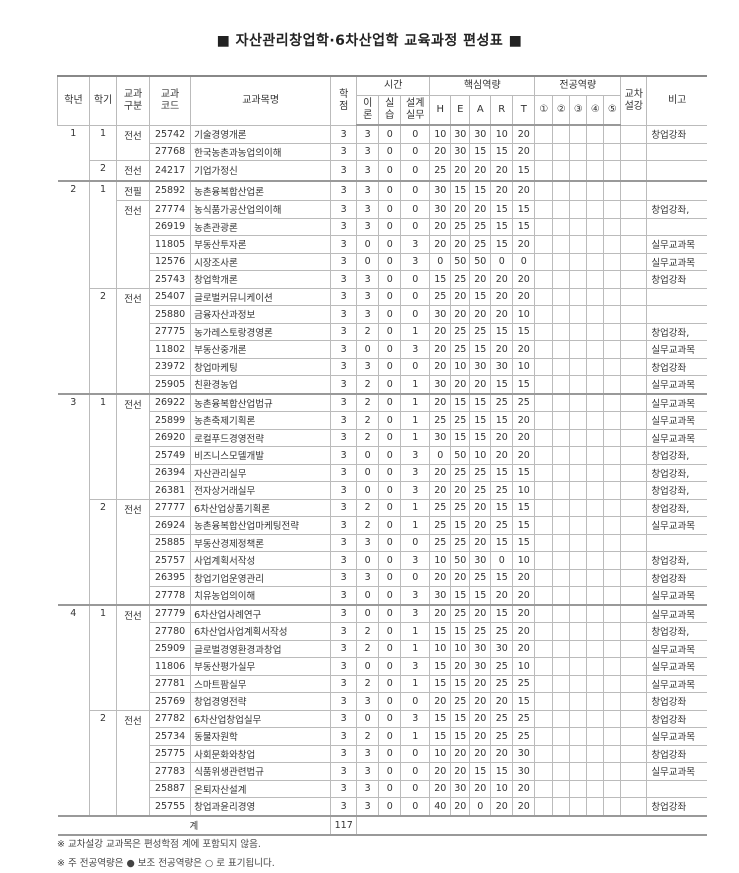  I want to click on core-a: 25, so click(480, 631).